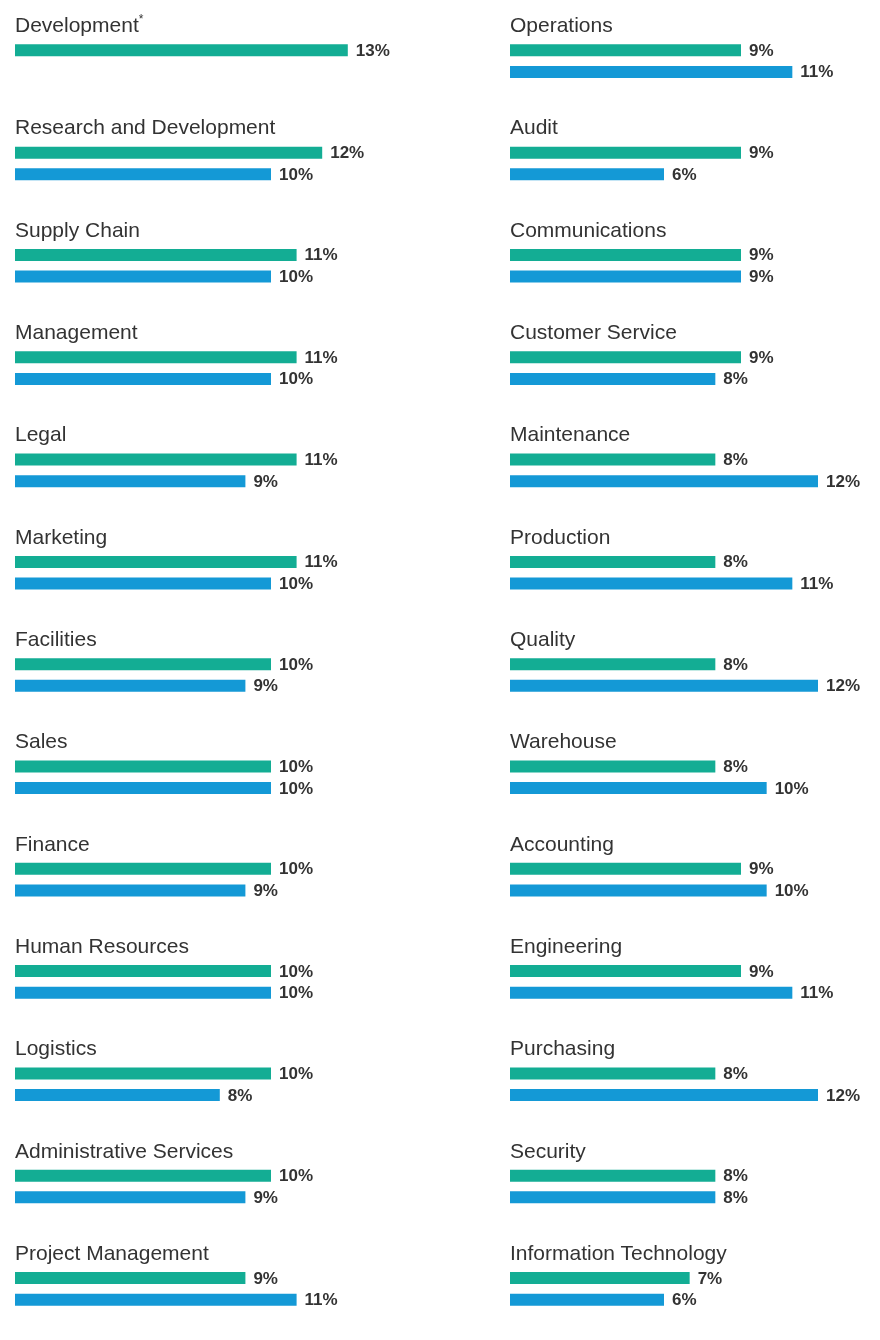 This screenshot has height=1340, width=880. Describe the element at coordinates (543, 638) in the screenshot. I see `y-tick-label: Quality` at that location.